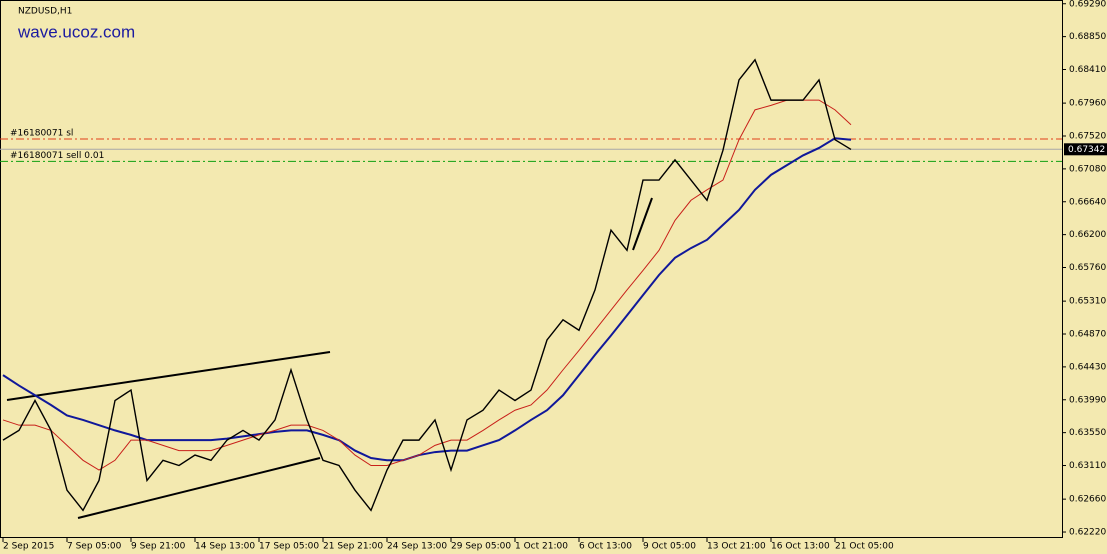 This screenshot has height=554, width=1107. Describe the element at coordinates (1087, 37) in the screenshot. I see `y-tick-label: 0.68850` at that location.